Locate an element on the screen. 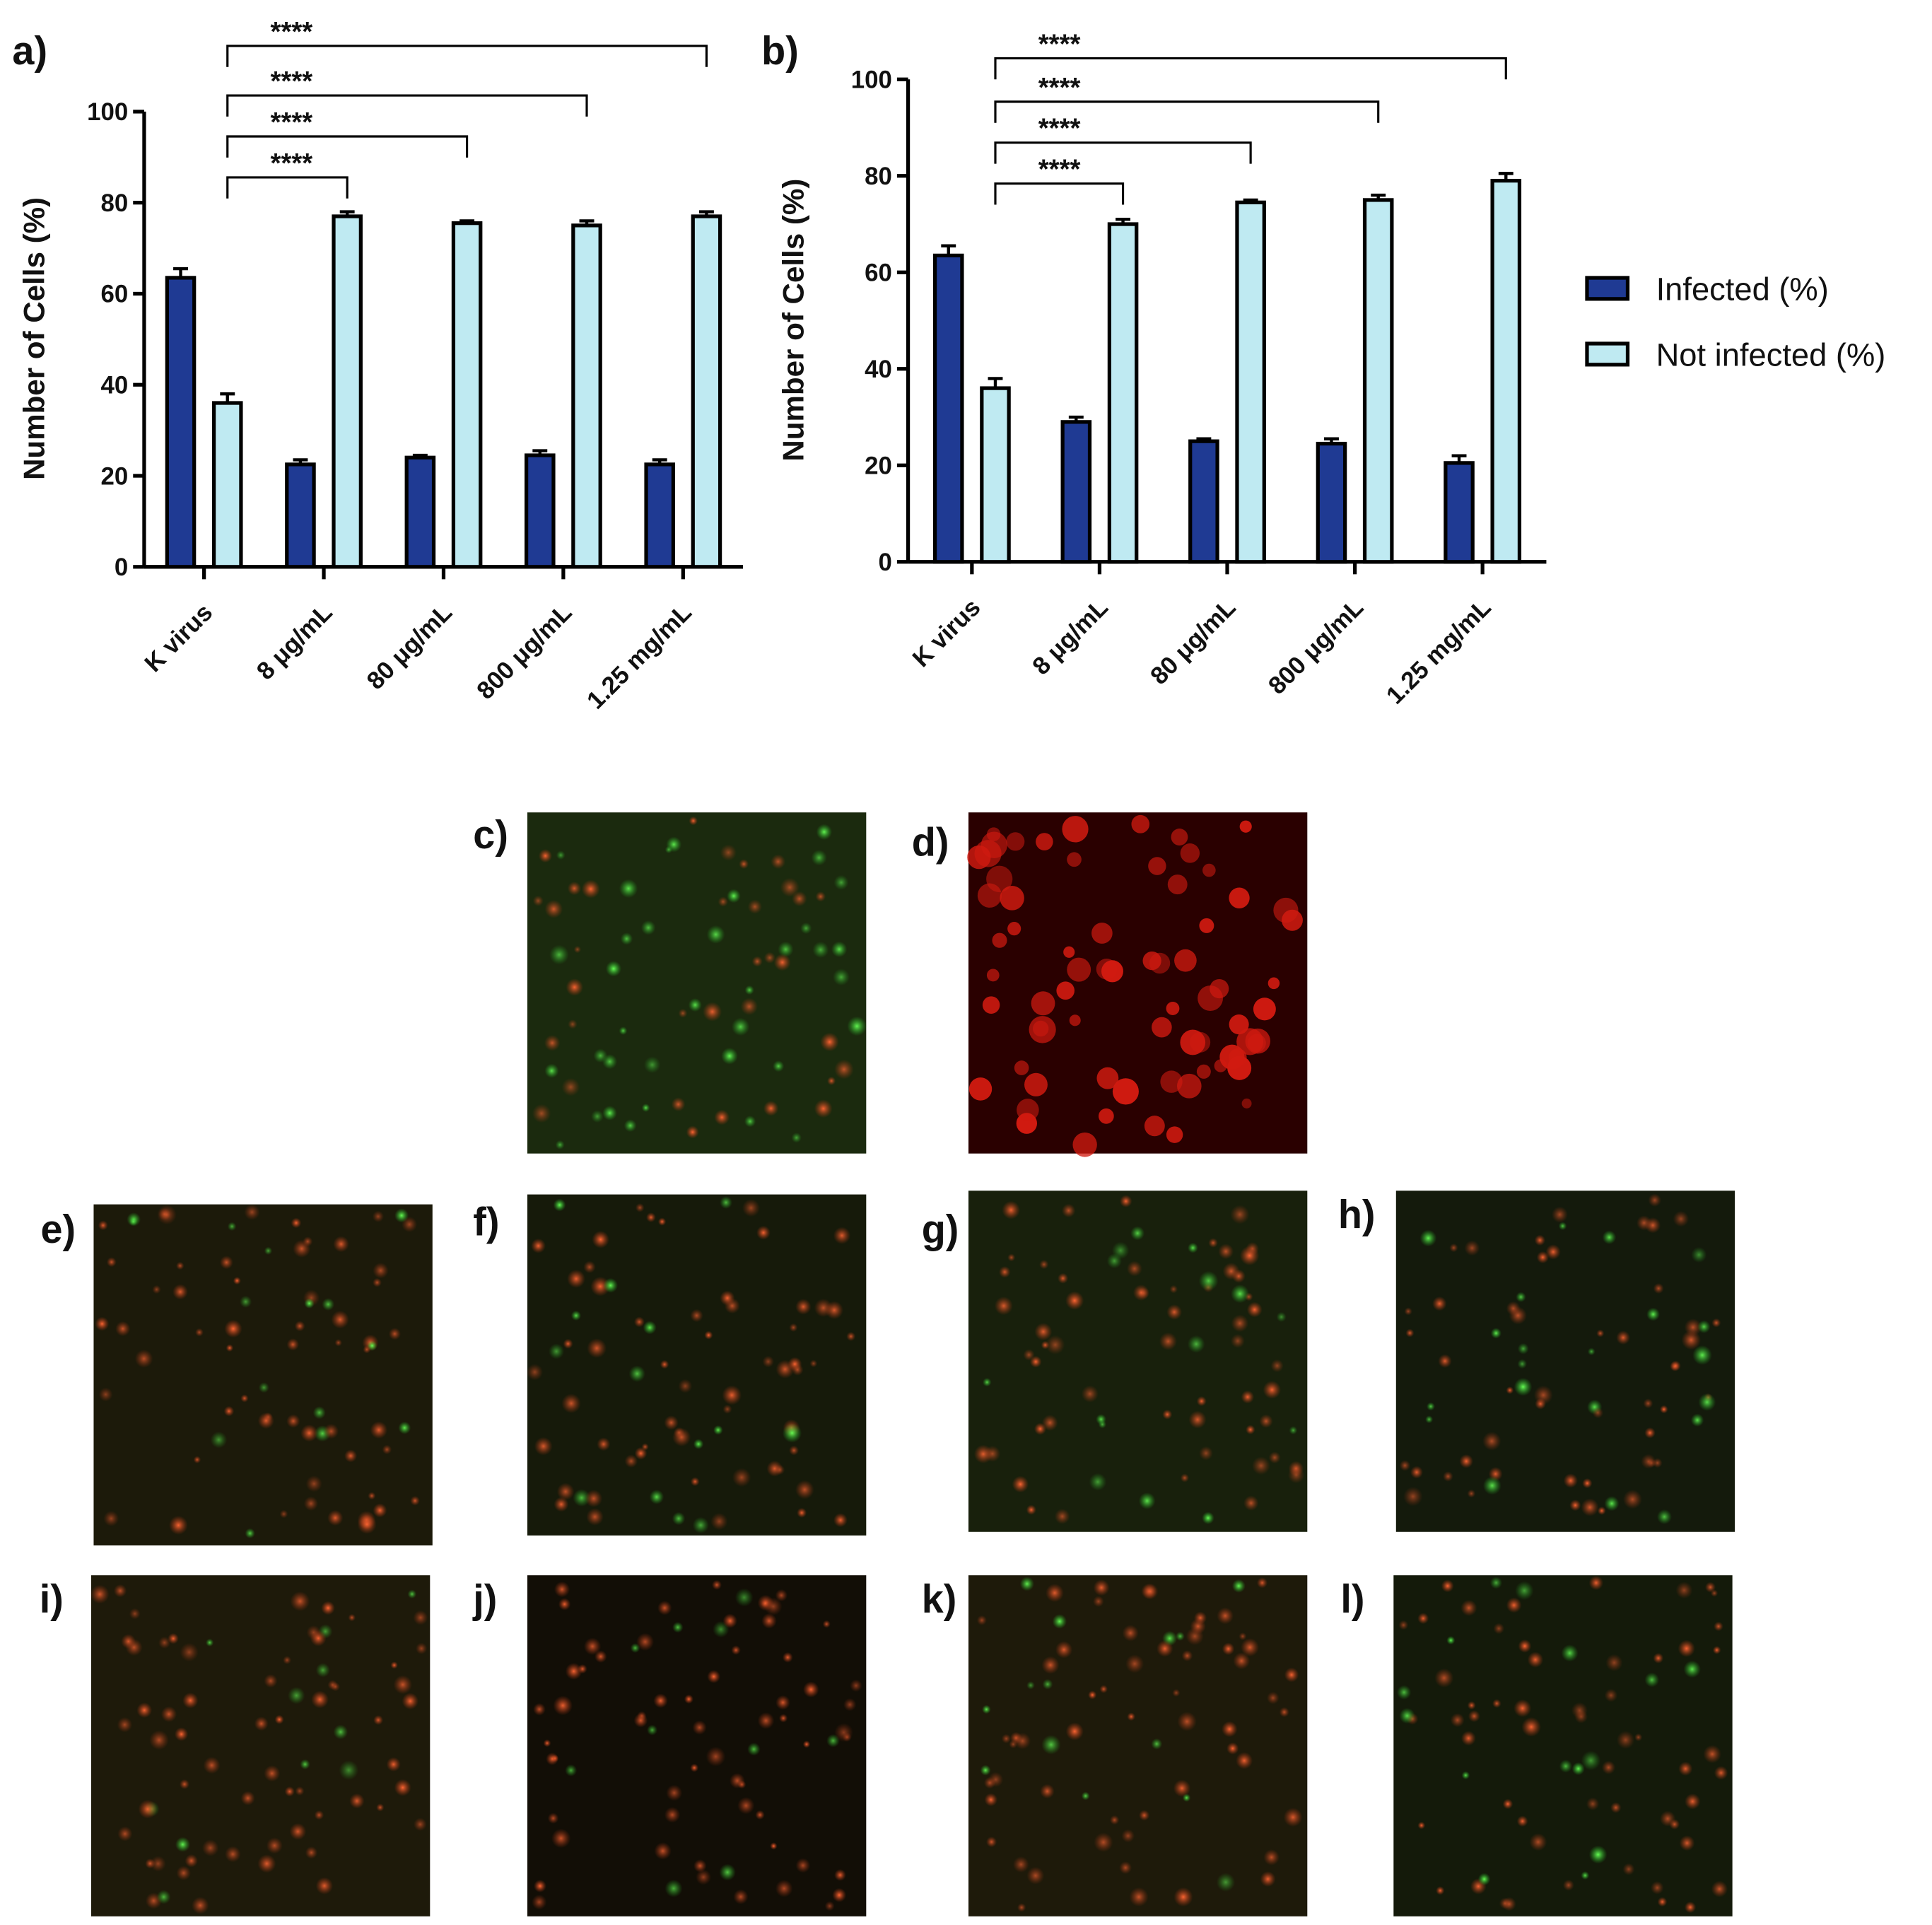 This screenshot has height=1925, width=1932. x-tick-label: 8 μg/mL is located at coordinates (295, 641).